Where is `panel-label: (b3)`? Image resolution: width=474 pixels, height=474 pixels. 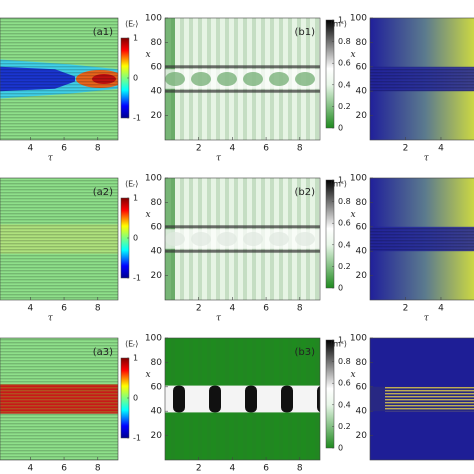
panel-label: (b3) is located at coordinates (304, 352).